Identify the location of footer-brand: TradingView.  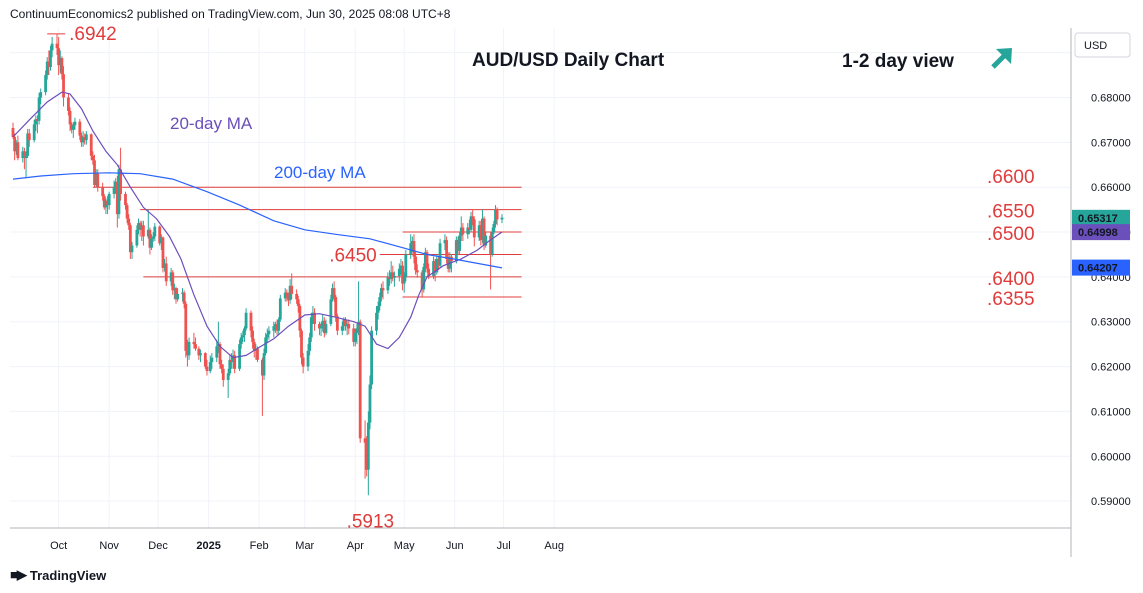
(68, 575).